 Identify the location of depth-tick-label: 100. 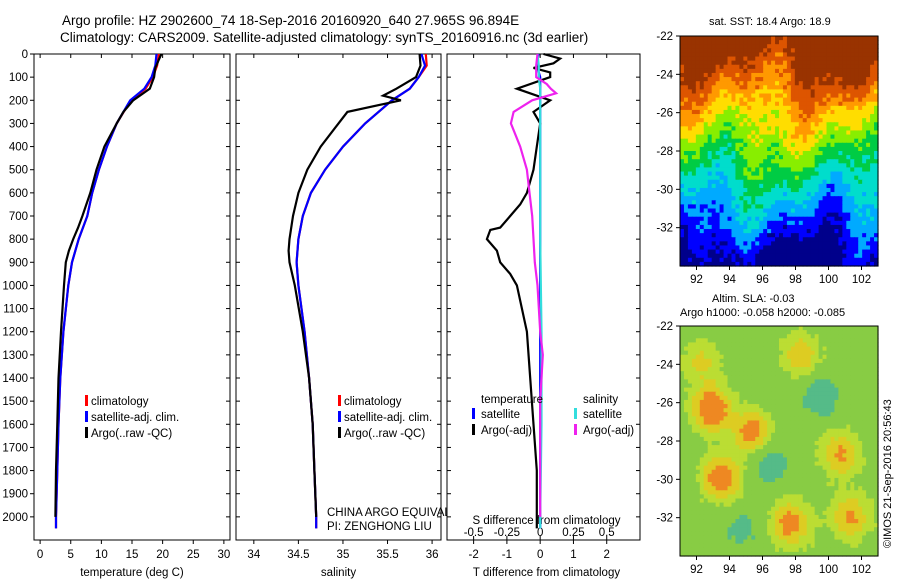
(18, 78).